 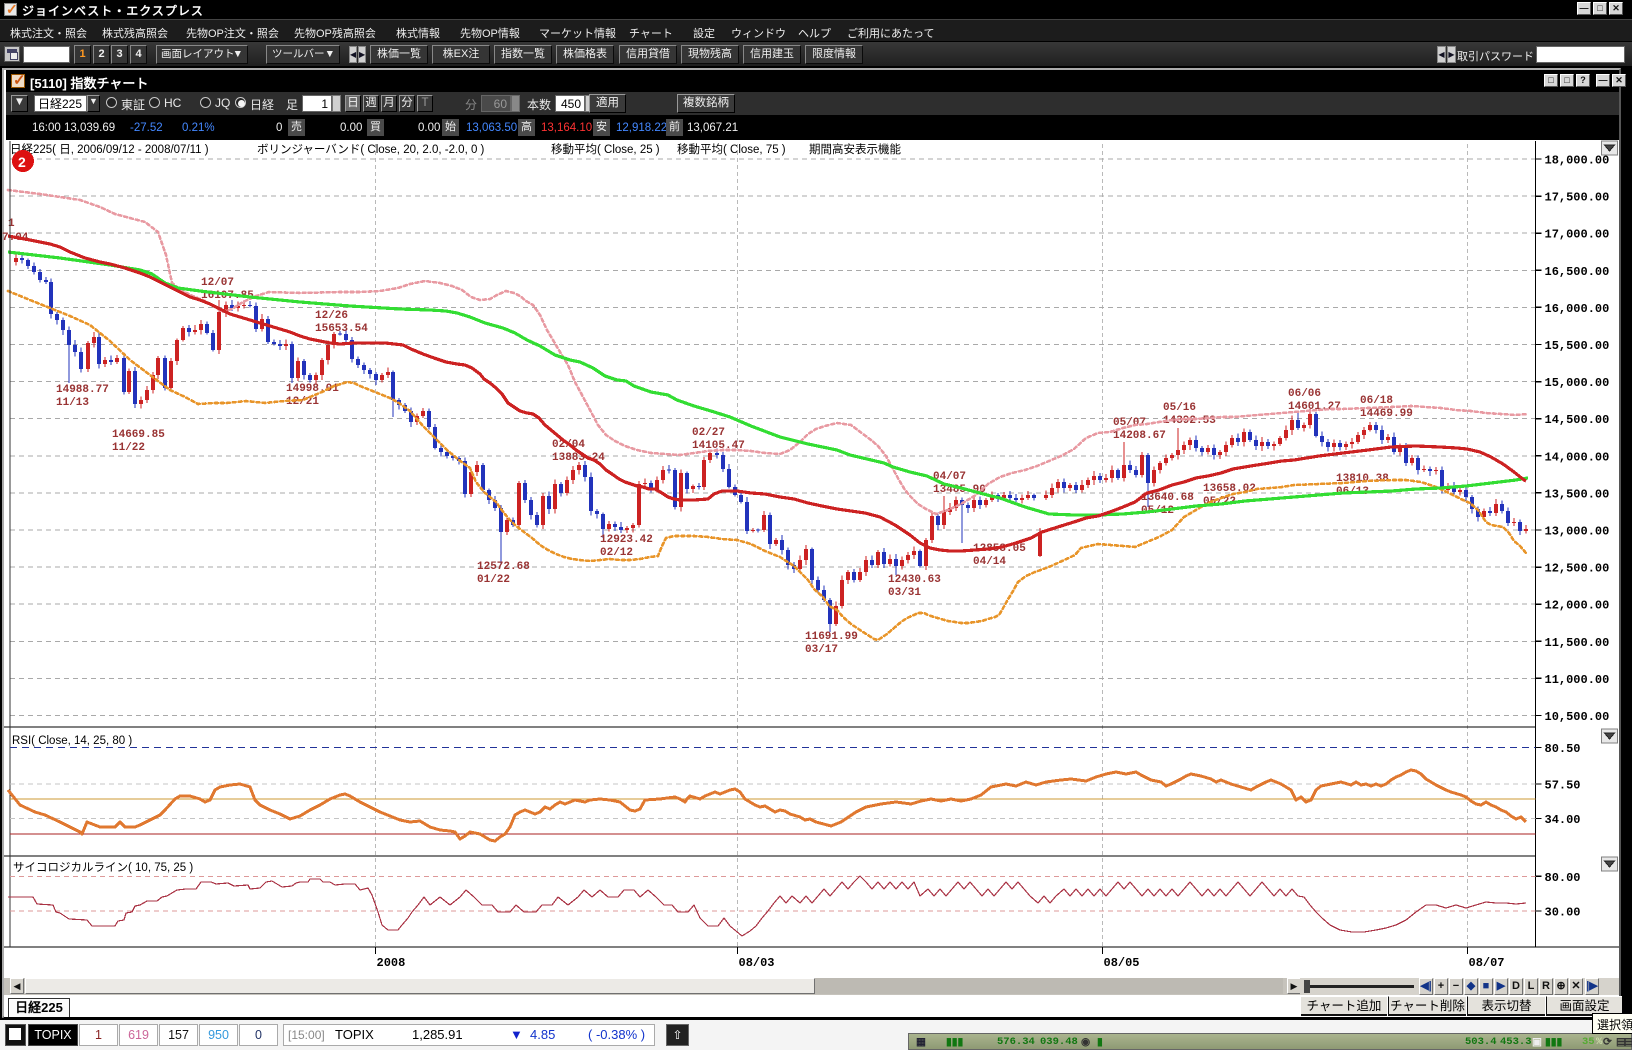 What do you see at coordinates (1577, 420) in the screenshot?
I see `svg-text: 14,500.00` at bounding box center [1577, 420].